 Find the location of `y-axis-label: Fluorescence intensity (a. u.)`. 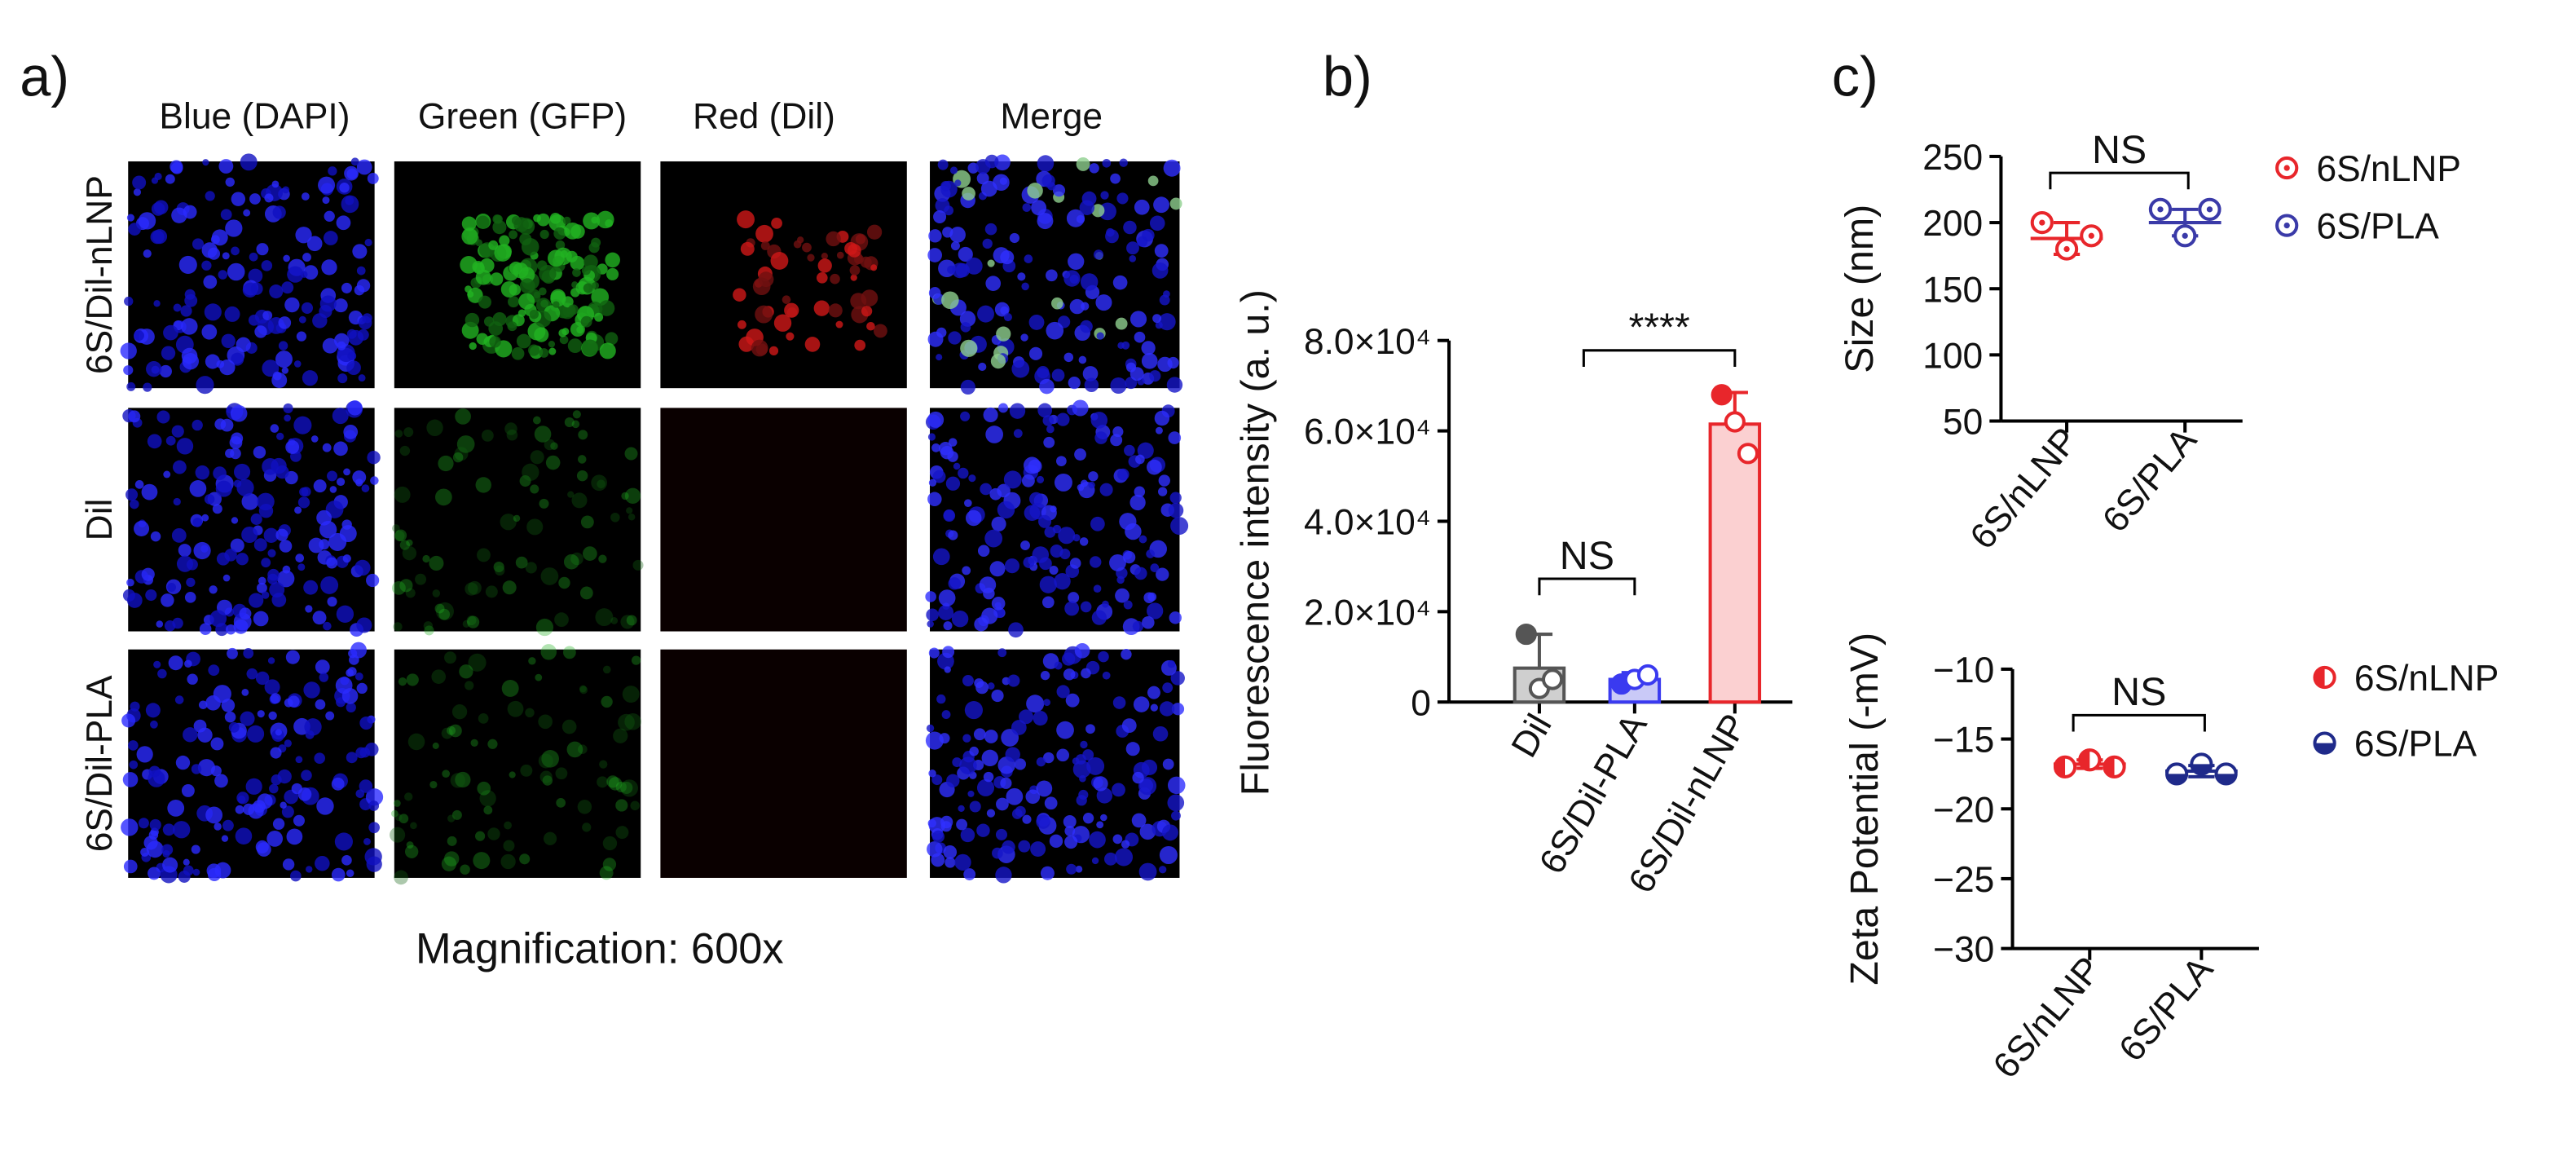

y-axis-label: Fluorescence intensity (a. u.) is located at coordinates (1255, 542).